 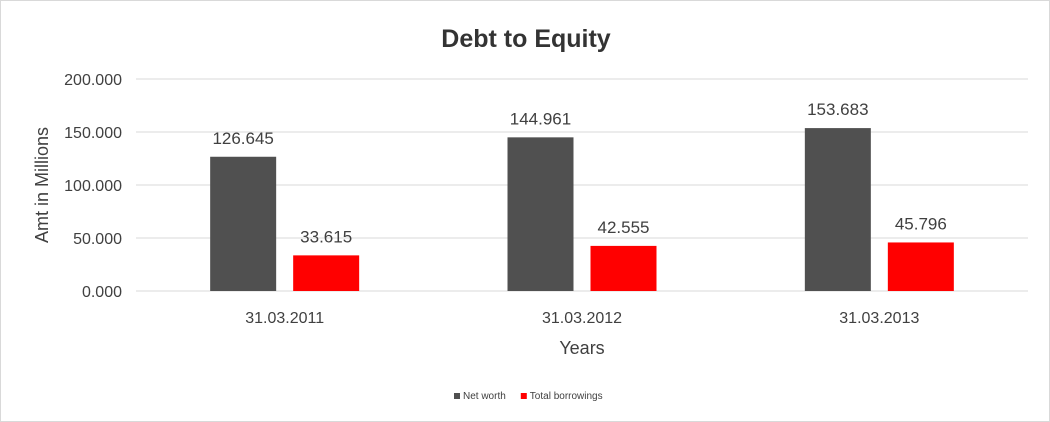 I want to click on x-axis-title: Years, so click(x=581, y=348).